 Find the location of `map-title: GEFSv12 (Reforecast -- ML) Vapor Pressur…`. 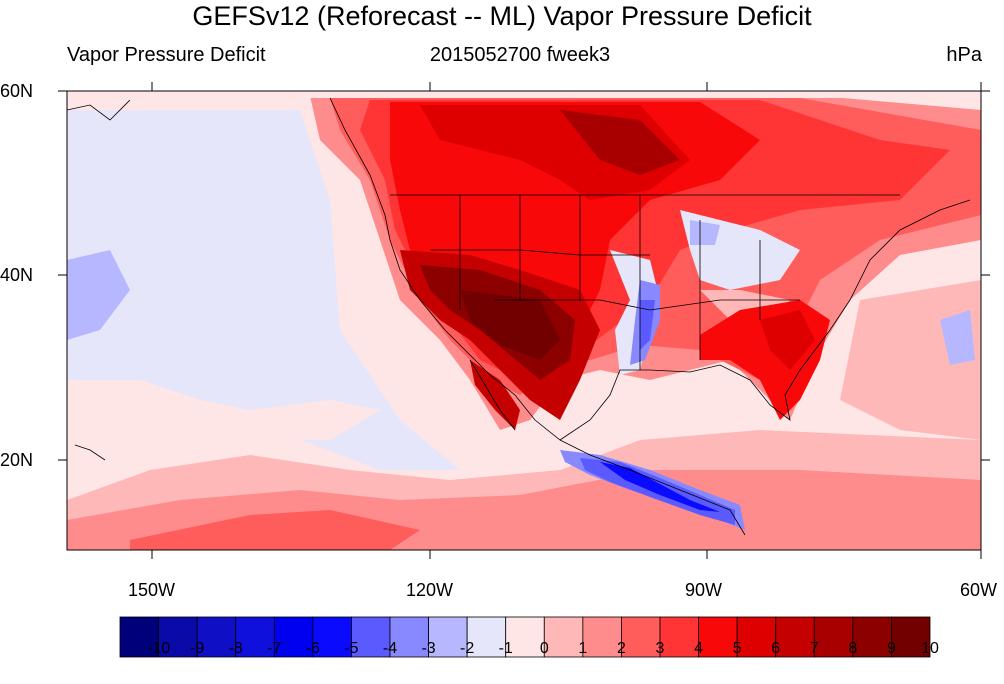

map-title: GEFSv12 (Reforecast -- ML) Vapor Pressur… is located at coordinates (502, 16).